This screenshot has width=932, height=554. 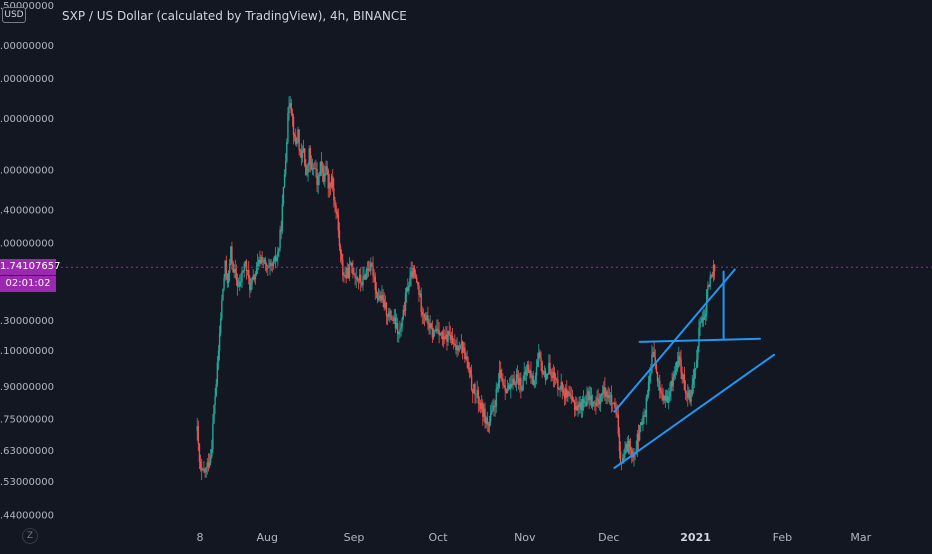 I want to click on countdown-badge: 02:01:02, so click(x=28, y=284).